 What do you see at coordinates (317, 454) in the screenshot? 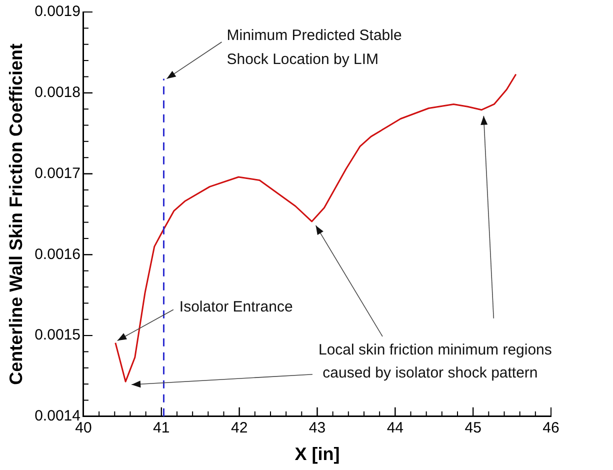
I see `x-axis-title: X [in]` at bounding box center [317, 454].